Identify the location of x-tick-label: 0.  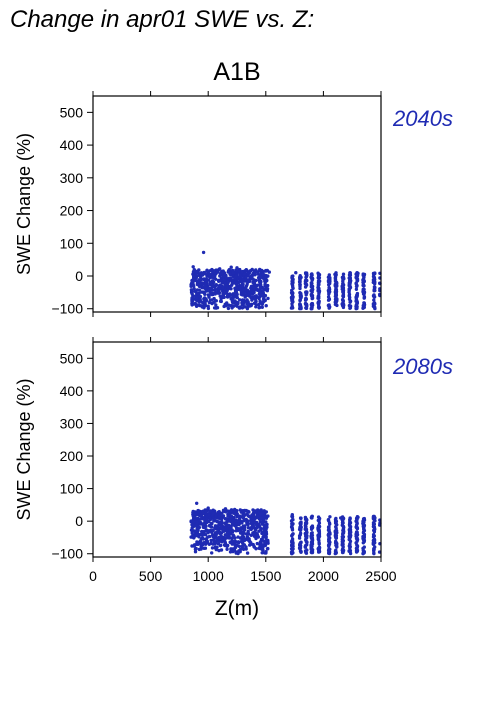
(93, 576).